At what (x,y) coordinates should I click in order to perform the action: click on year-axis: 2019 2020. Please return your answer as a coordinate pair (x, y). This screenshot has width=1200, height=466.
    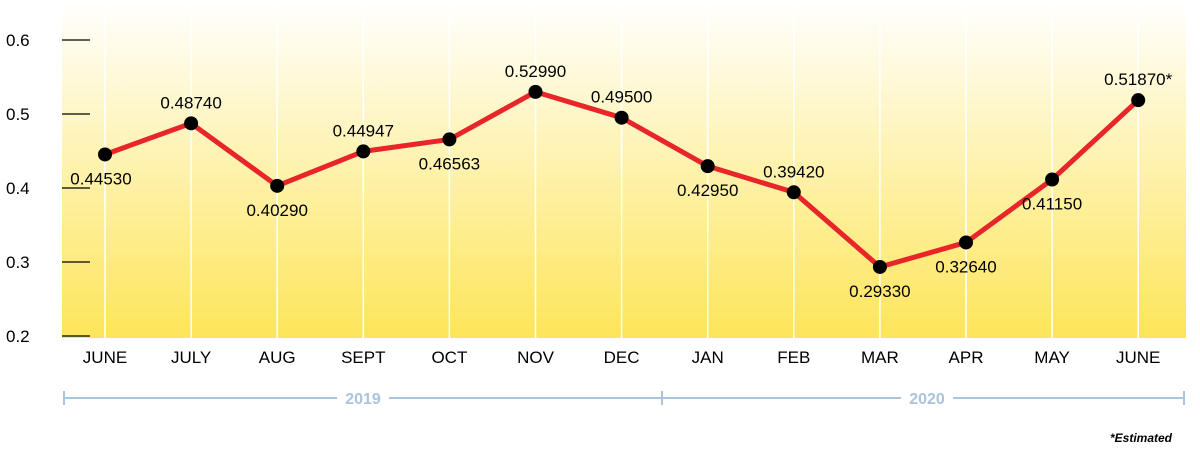
    Looking at the image, I should click on (624, 399).